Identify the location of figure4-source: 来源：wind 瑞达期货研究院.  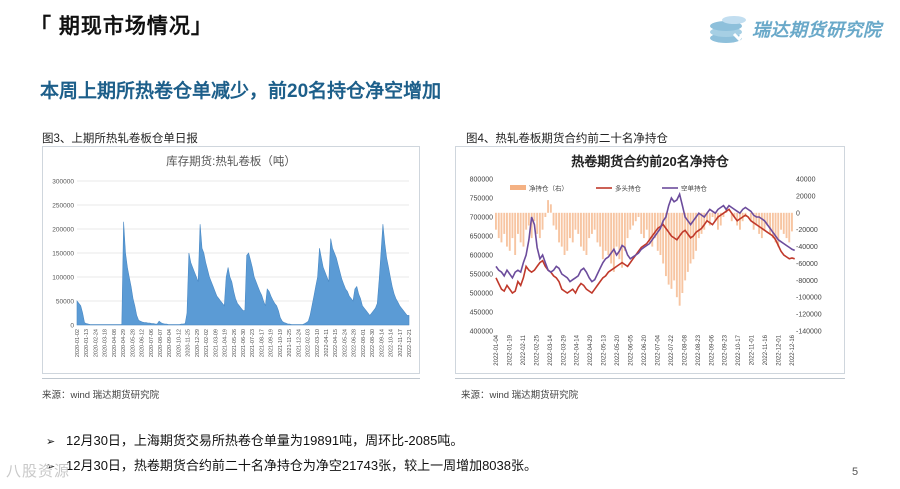
(520, 395).